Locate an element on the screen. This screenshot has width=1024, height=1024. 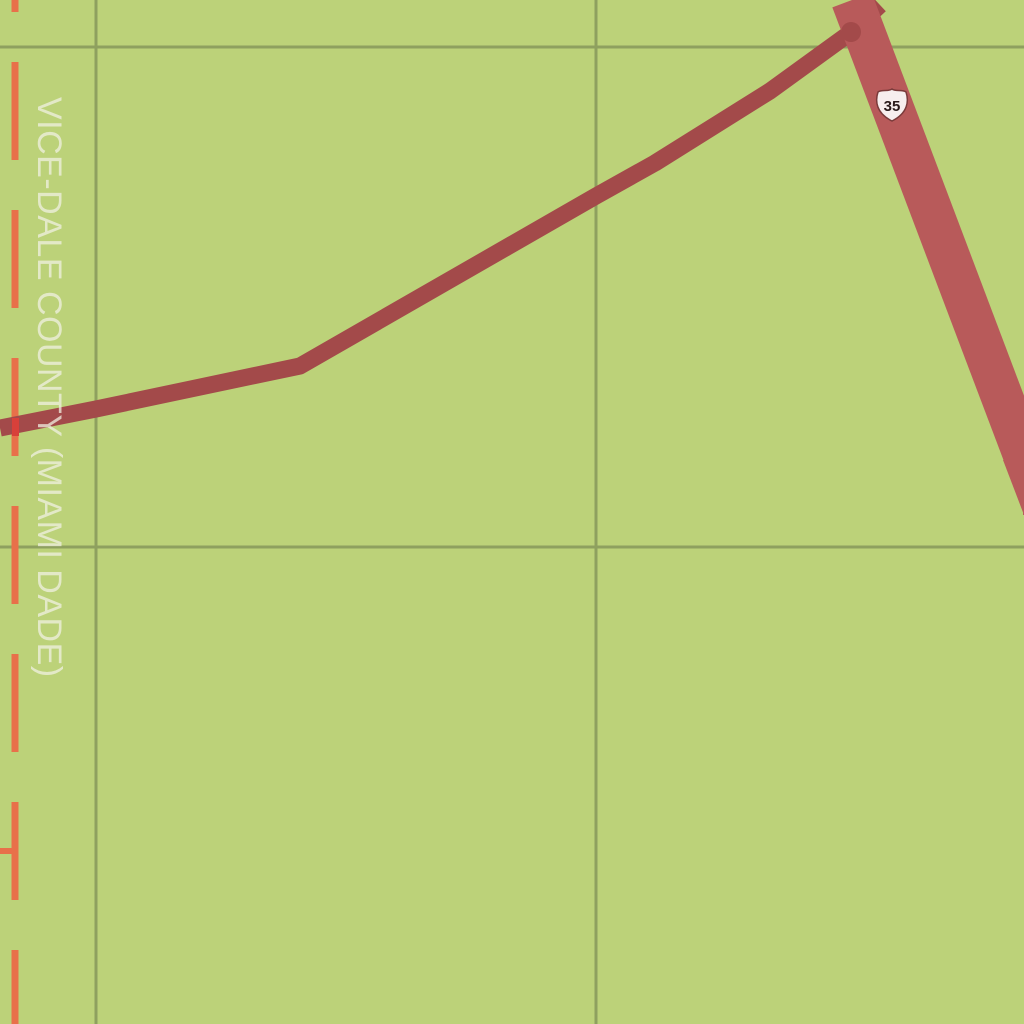
shield-shape is located at coordinates (892, 105).